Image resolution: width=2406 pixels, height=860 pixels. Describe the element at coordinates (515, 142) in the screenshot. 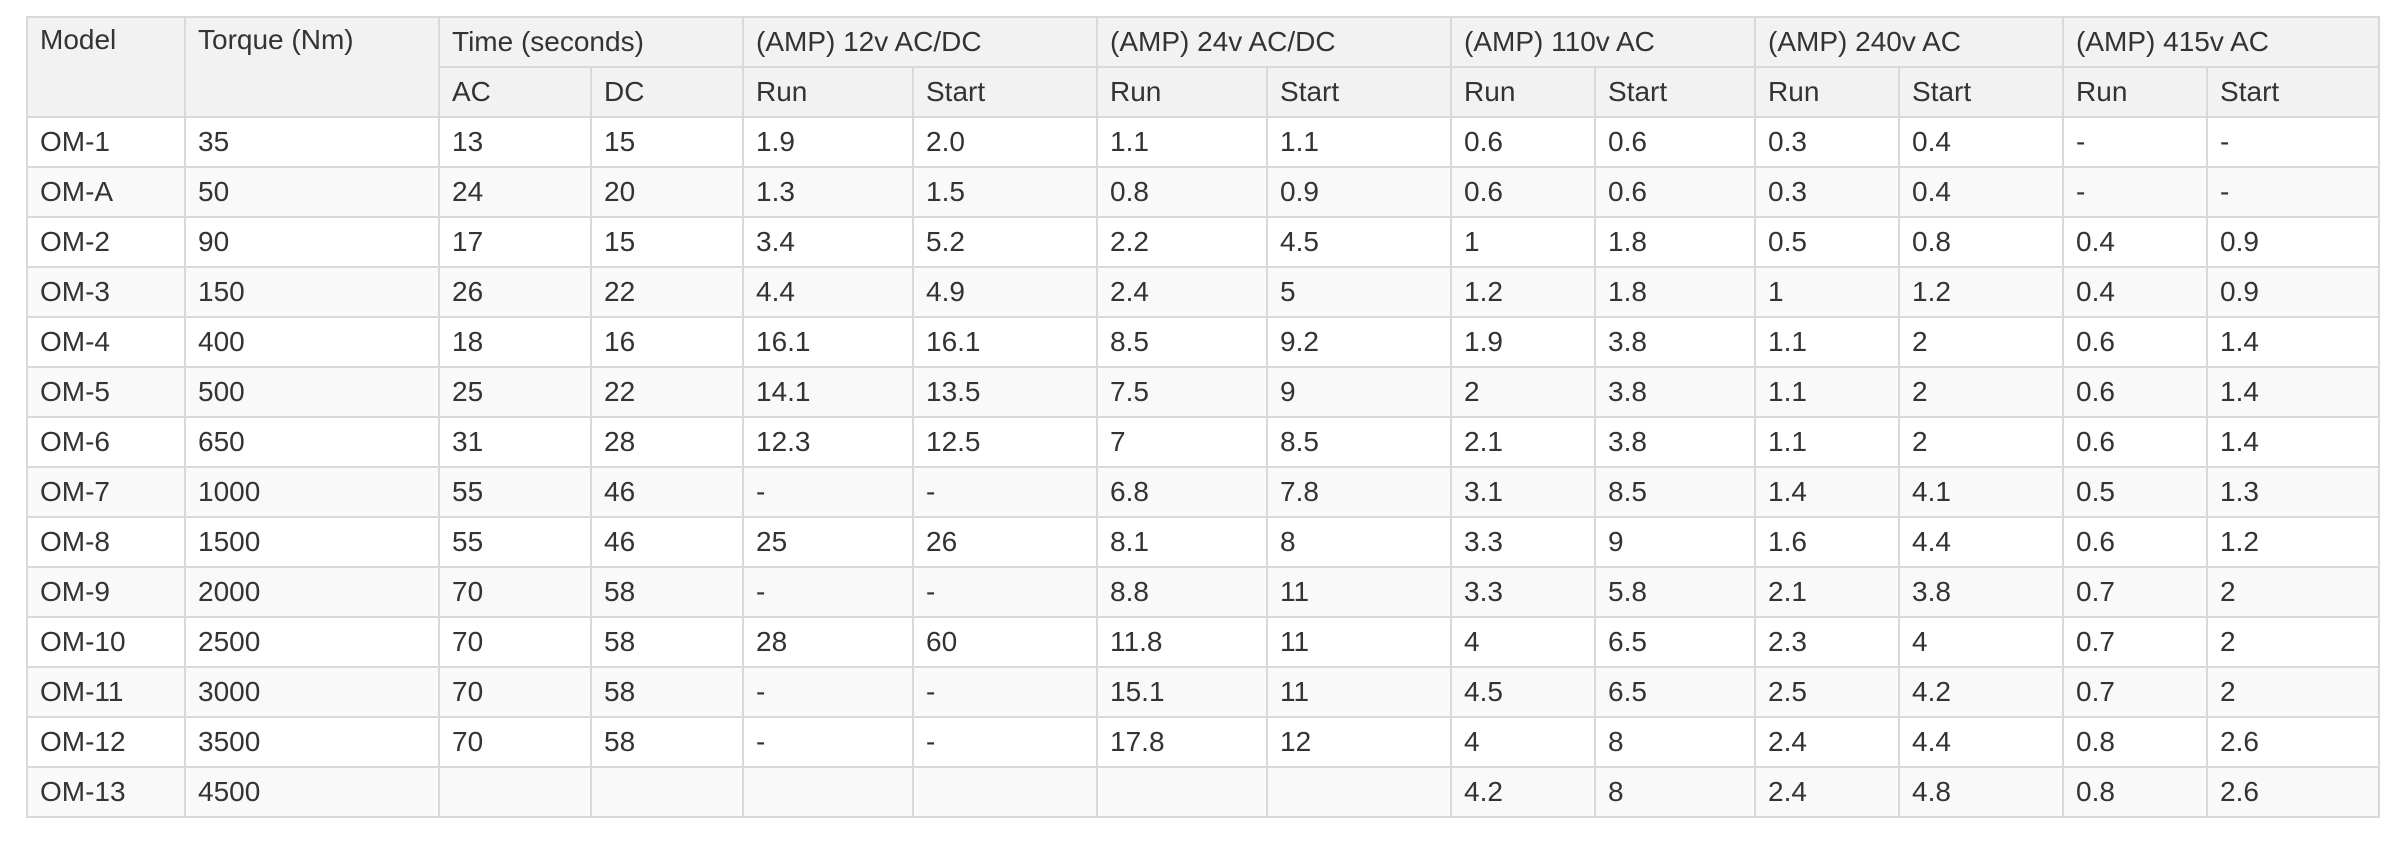

I see `table-cell: 13` at that location.